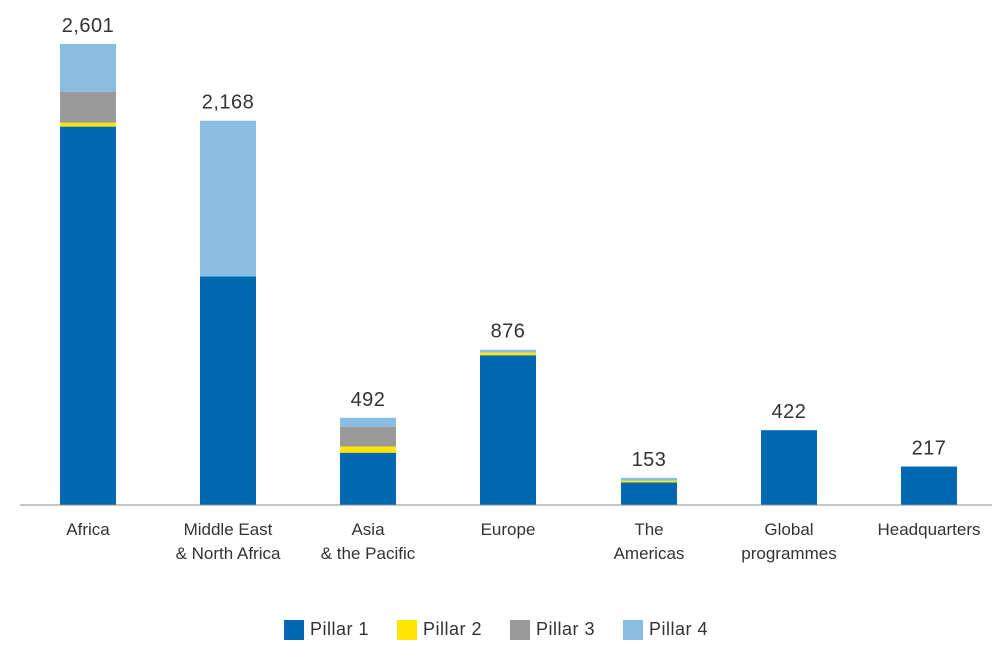  What do you see at coordinates (88, 529) in the screenshot?
I see `category-label: Africa` at bounding box center [88, 529].